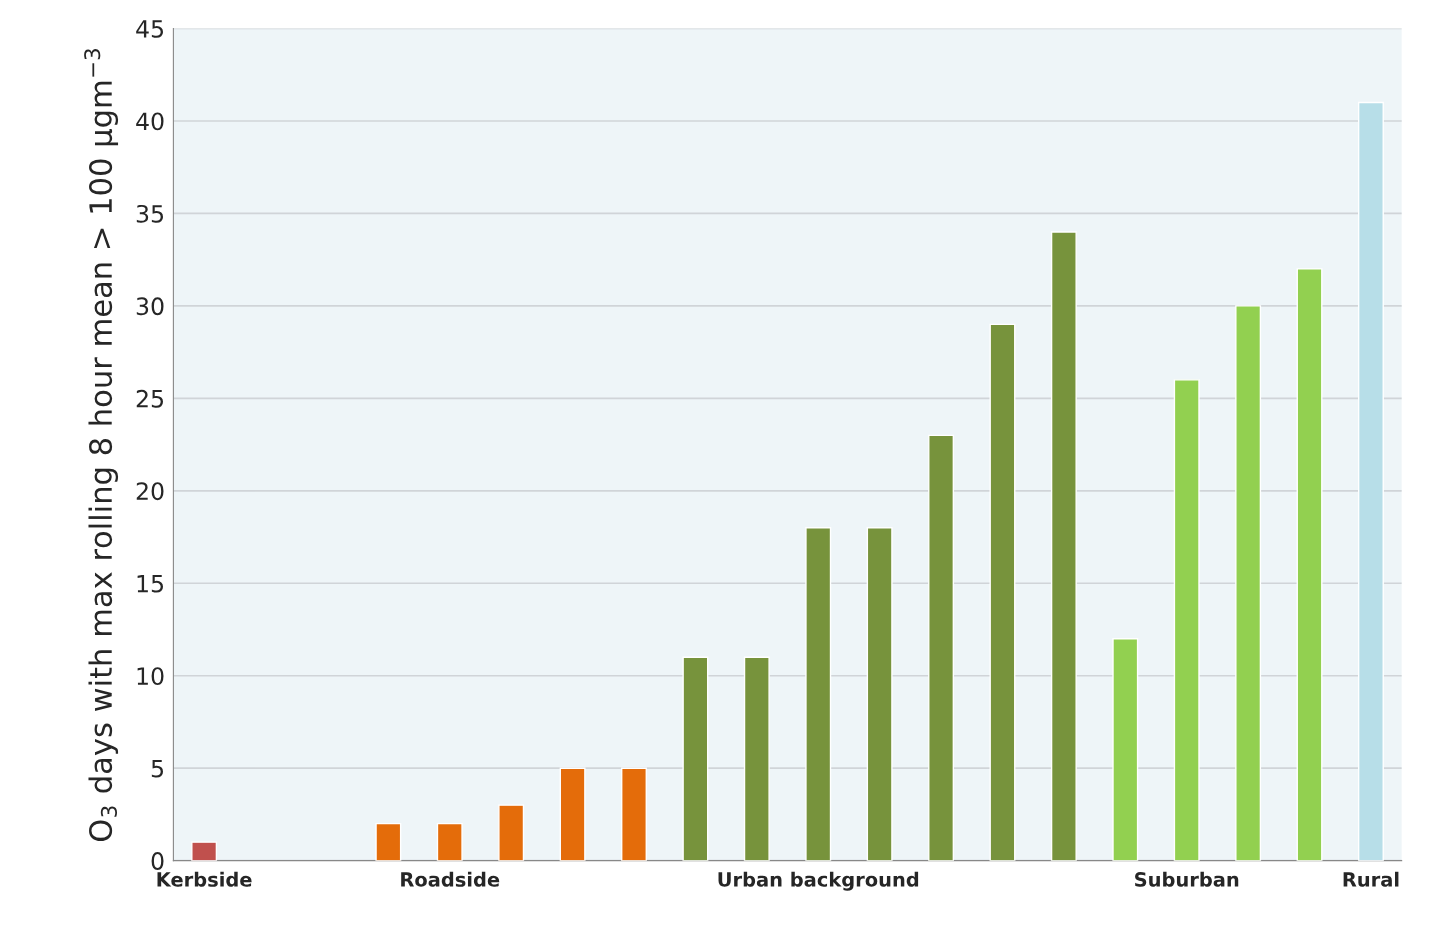 The width and height of the screenshot is (1445, 951). What do you see at coordinates (150, 121) in the screenshot?
I see `y-tick-label: 40` at bounding box center [150, 121].